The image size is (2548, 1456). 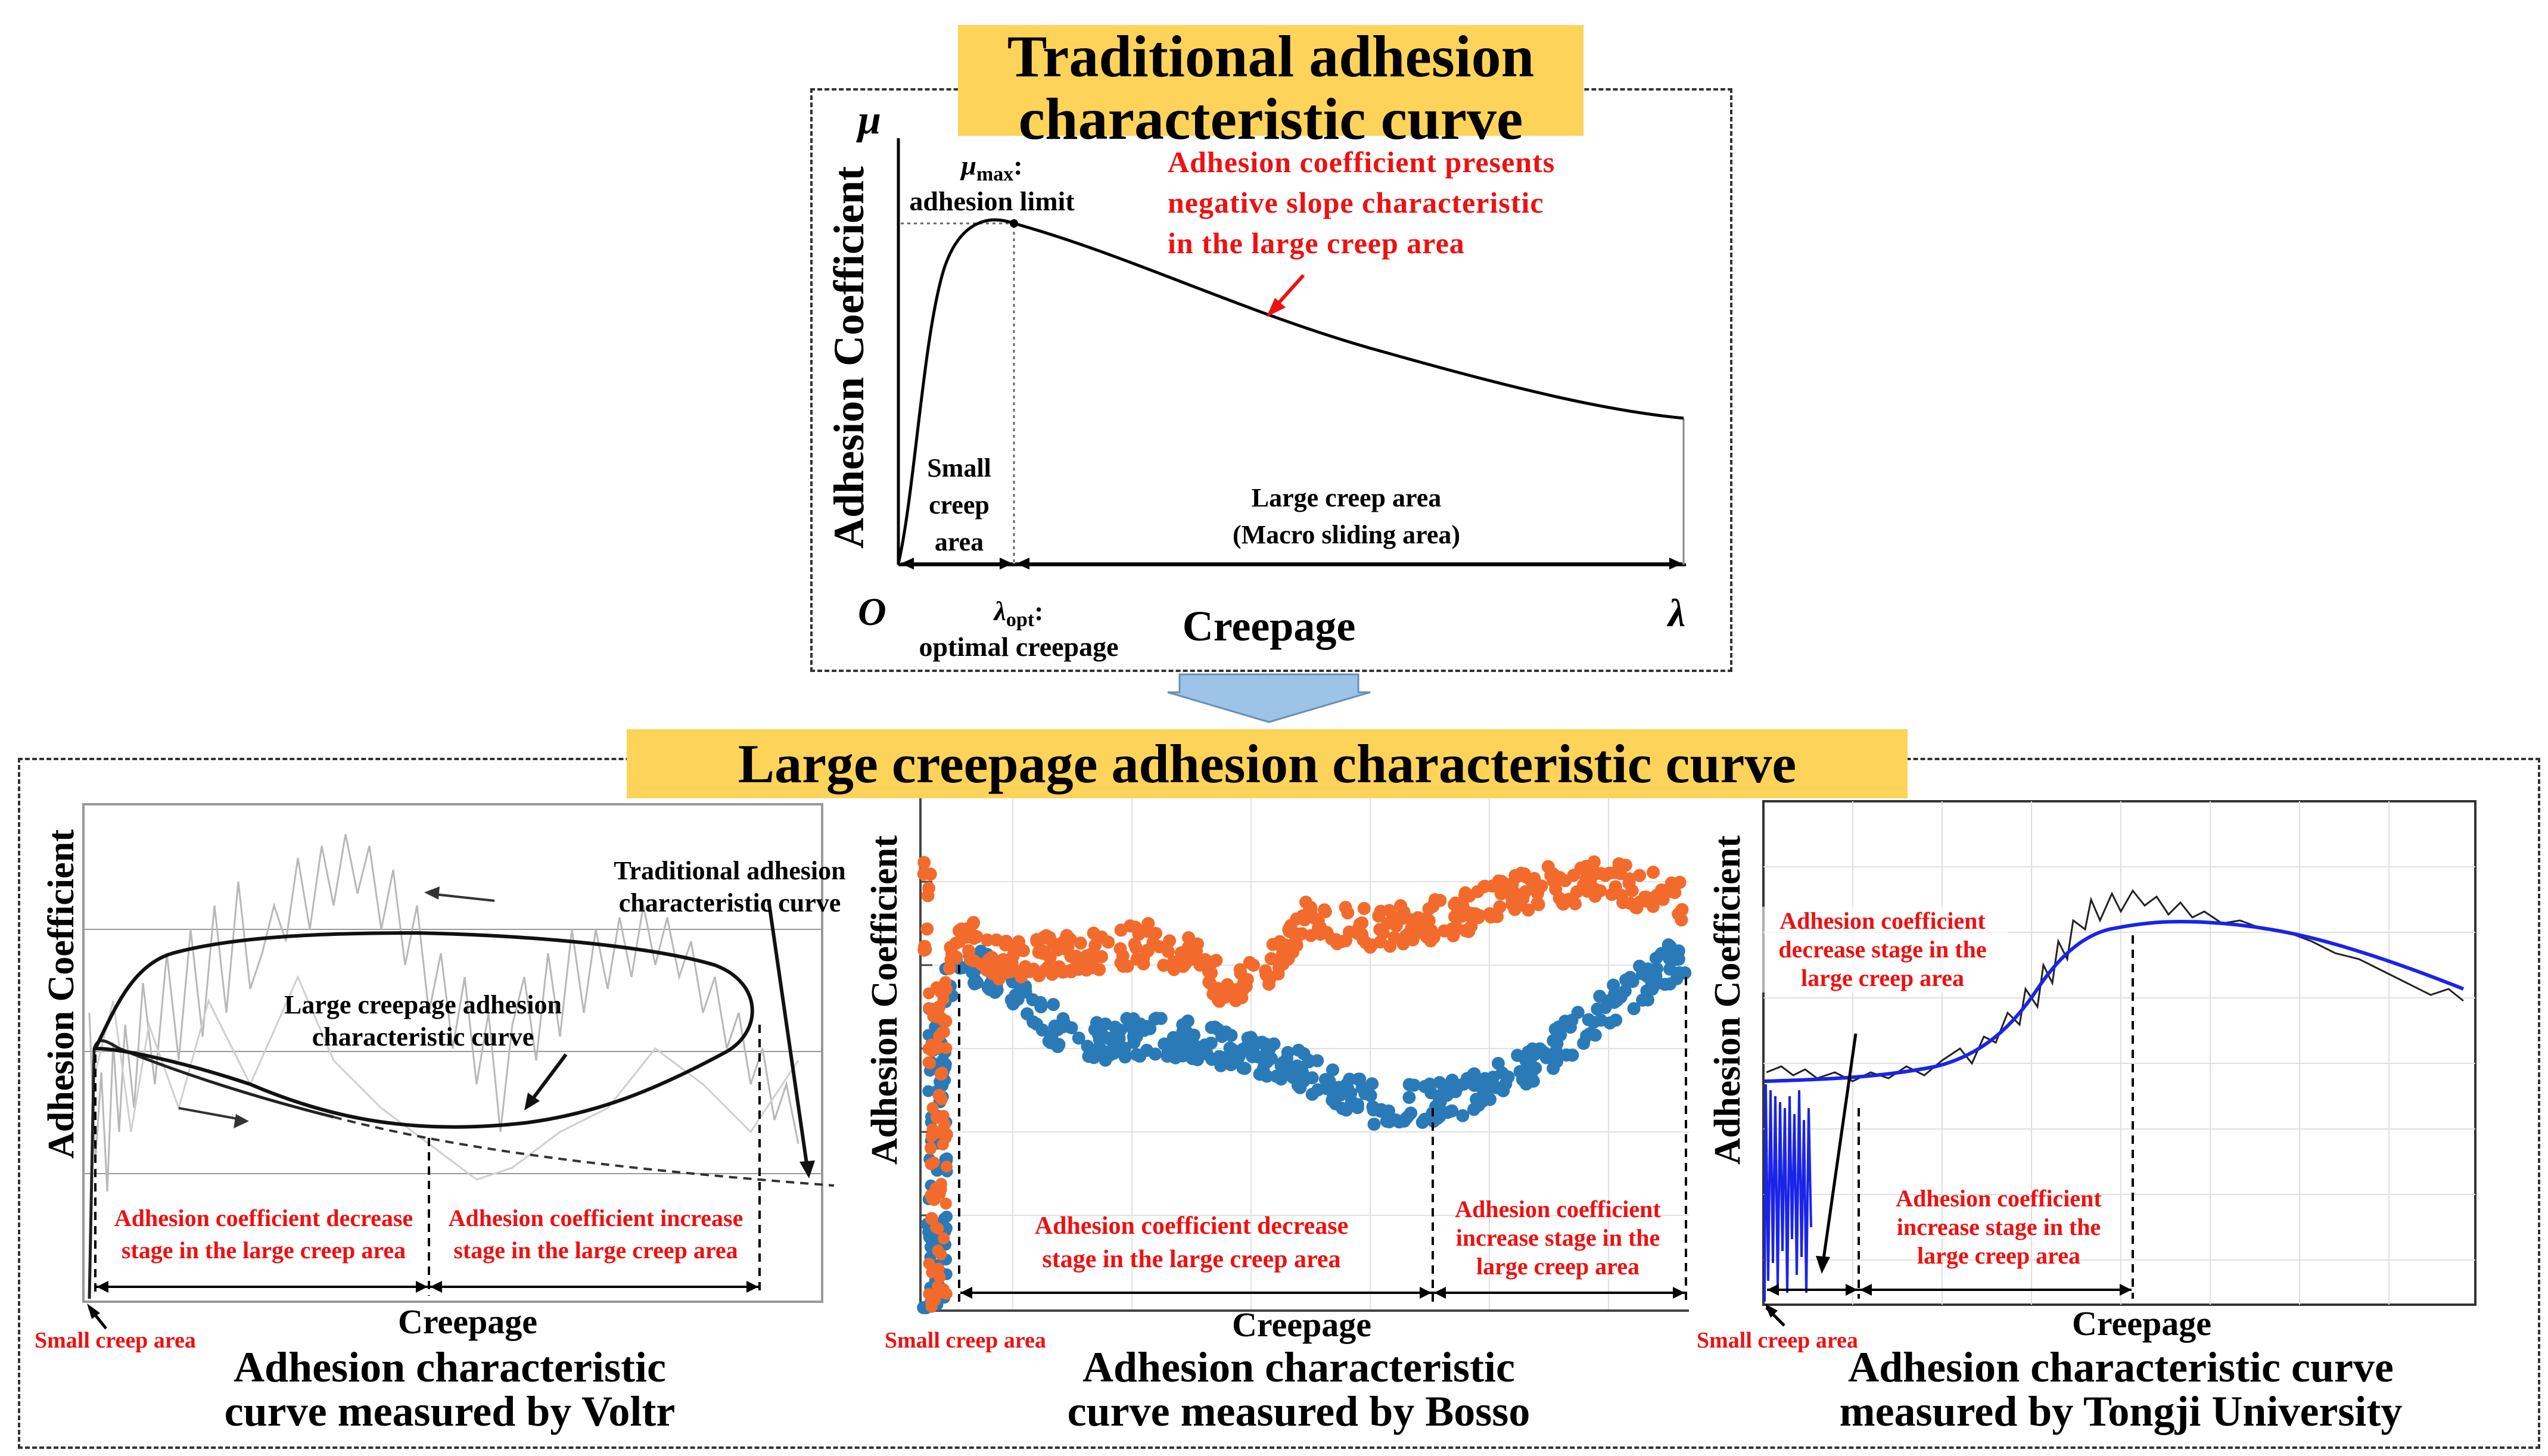 What do you see at coordinates (1727, 1000) in the screenshot?
I see `tongji-y-axis-label: Adhesion Coefficient` at bounding box center [1727, 1000].